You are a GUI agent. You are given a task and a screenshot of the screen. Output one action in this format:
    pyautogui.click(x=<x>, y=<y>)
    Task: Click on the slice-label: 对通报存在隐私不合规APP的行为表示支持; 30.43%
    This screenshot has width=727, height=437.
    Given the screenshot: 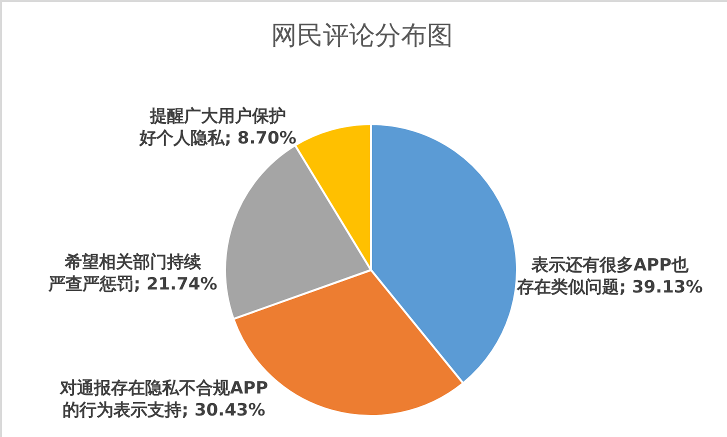 What is the action you would take?
    pyautogui.click(x=163, y=399)
    